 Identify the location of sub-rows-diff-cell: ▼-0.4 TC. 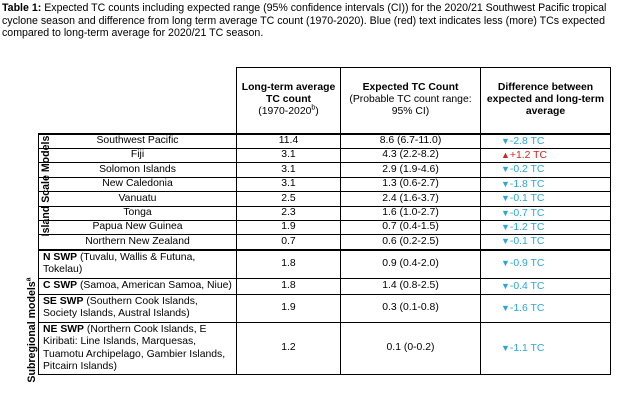
(545, 286).